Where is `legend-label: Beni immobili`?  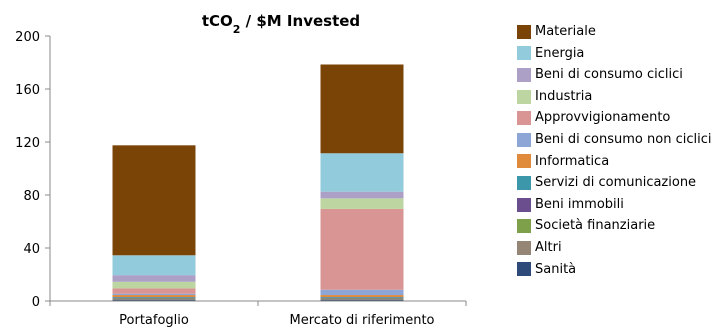
legend-label: Beni immobili is located at coordinates (579, 204).